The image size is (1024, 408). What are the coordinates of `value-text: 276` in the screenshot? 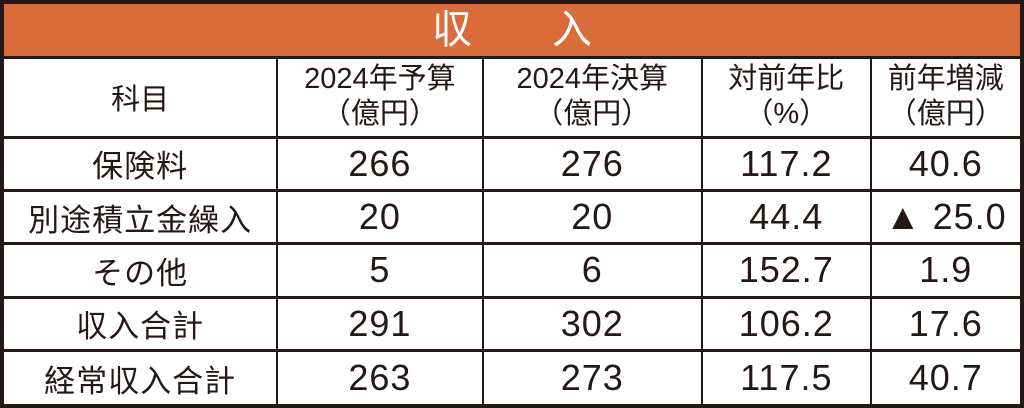 It's located at (592, 163).